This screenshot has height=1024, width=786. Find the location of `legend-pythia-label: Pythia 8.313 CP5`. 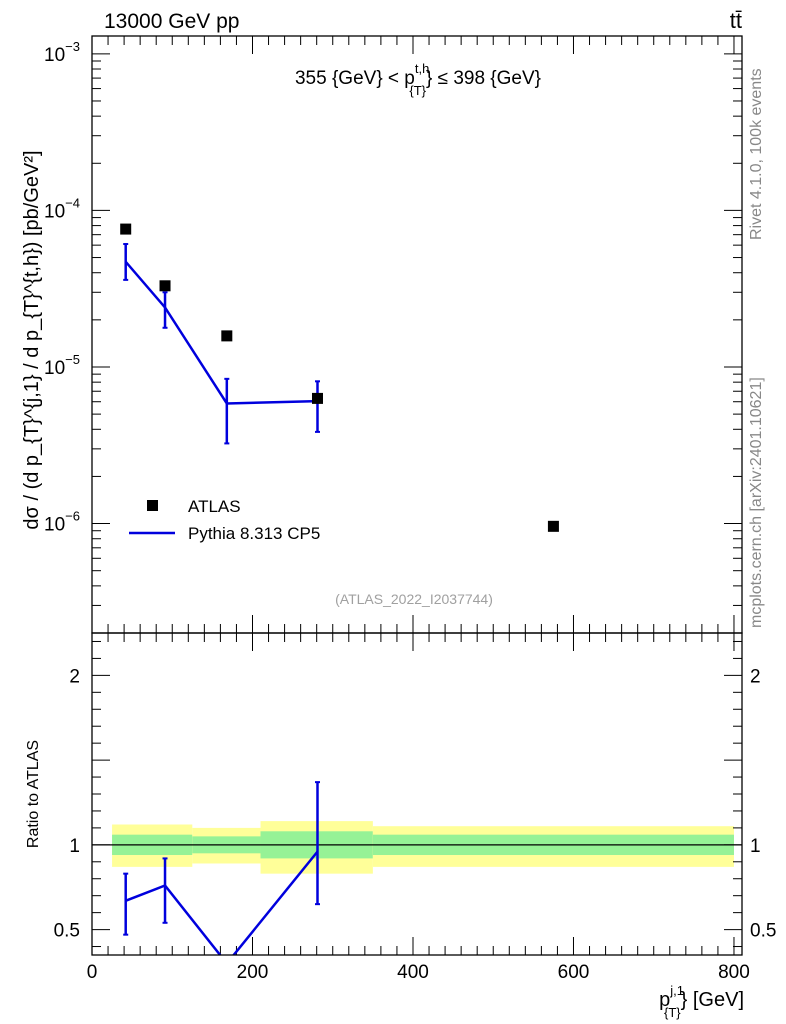

legend-pythia-label: Pythia 8.313 CP5 is located at coordinates (254, 533).